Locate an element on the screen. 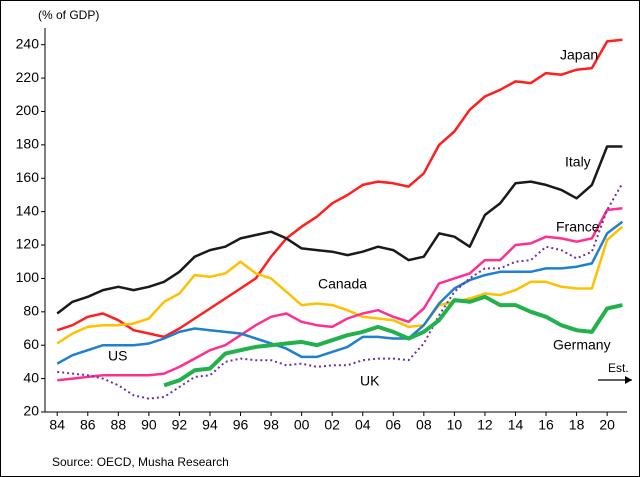 Image resolution: width=640 pixels, height=477 pixels. y-tick-label: 40 is located at coordinates (31, 377).